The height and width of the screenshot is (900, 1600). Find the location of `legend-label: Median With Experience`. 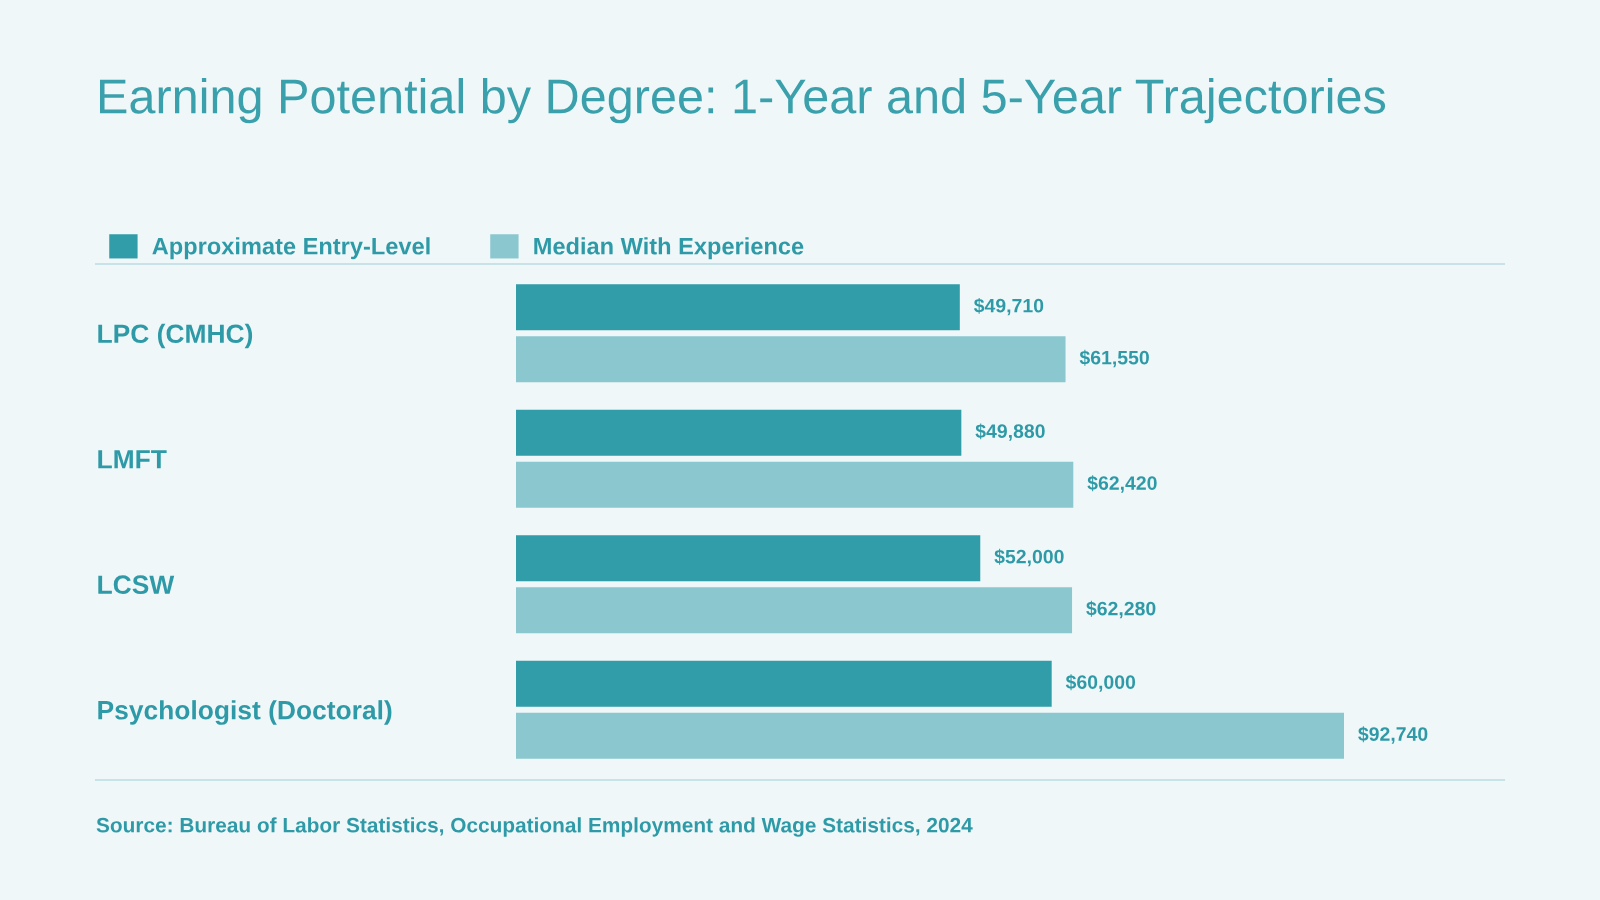

legend-label: Median With Experience is located at coordinates (669, 248).